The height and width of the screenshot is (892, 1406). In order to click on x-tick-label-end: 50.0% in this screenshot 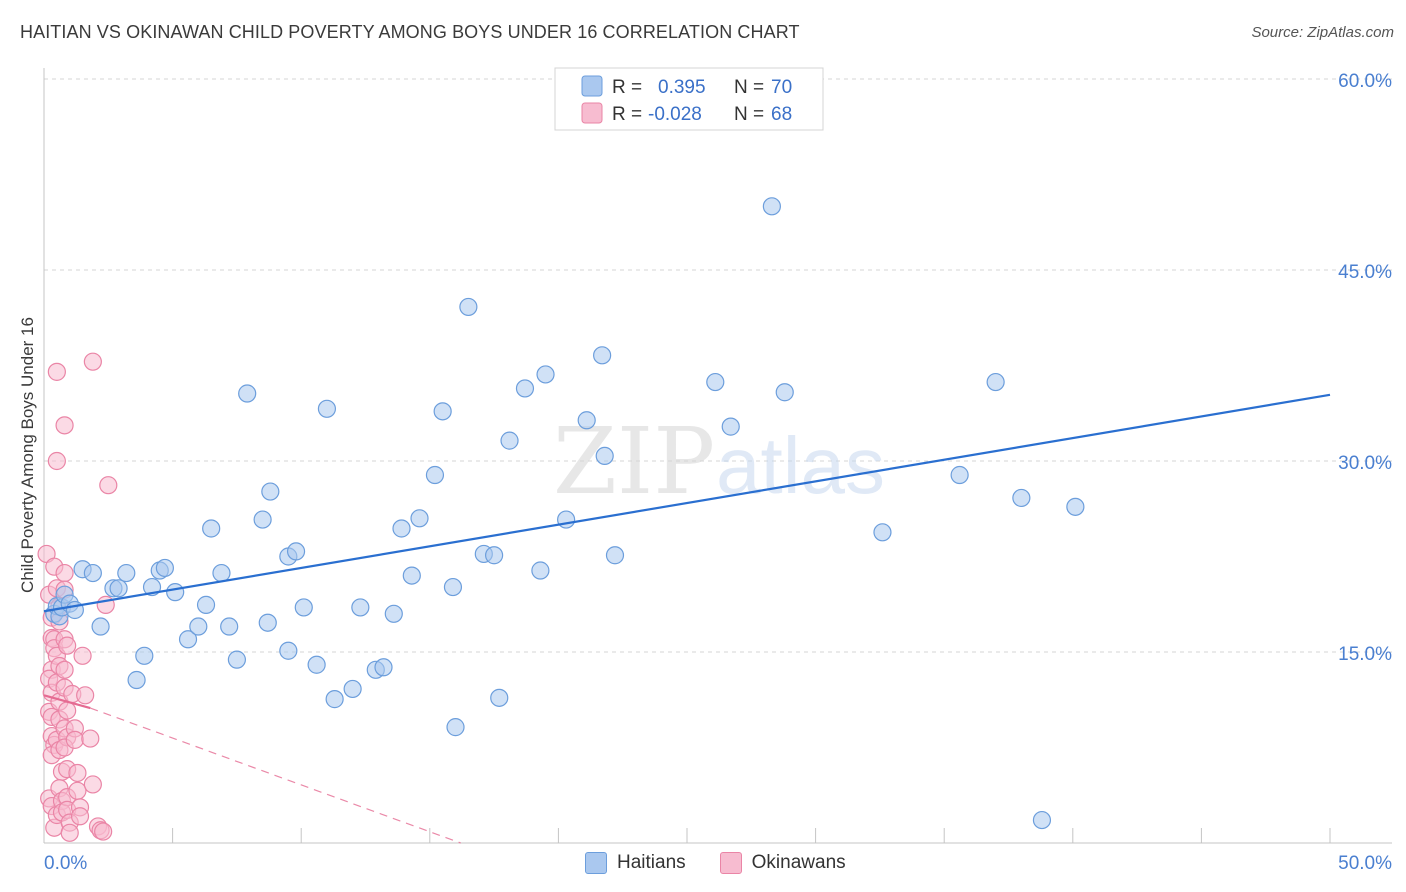, I will do `click(1365, 863)`.